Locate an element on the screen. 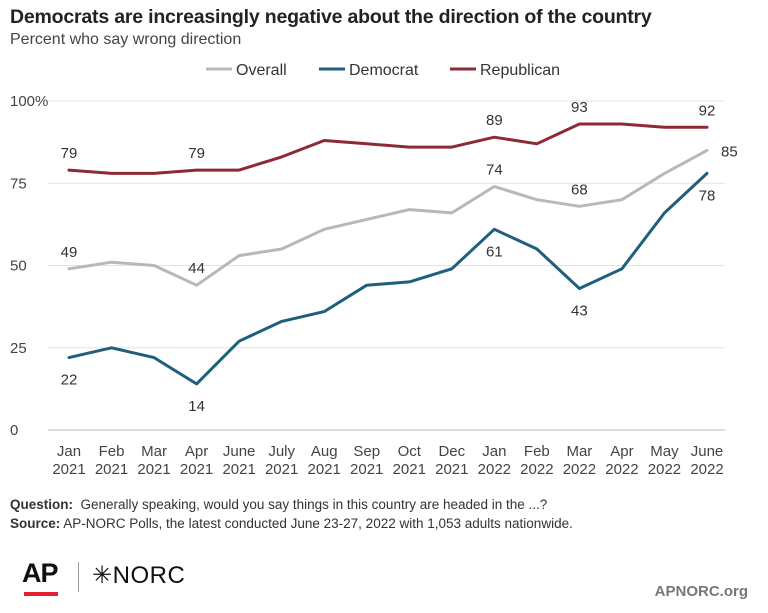 This screenshot has width=768, height=613. logo-divider is located at coordinates (78, 577).